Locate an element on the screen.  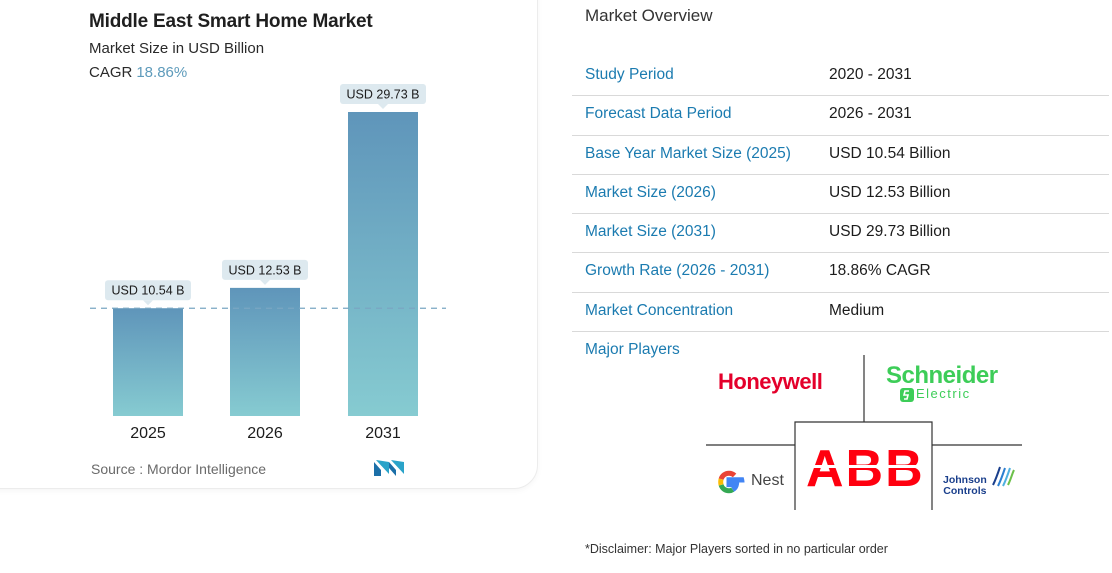
data-label-2025: USD 10.54 B is located at coordinates (148, 293).